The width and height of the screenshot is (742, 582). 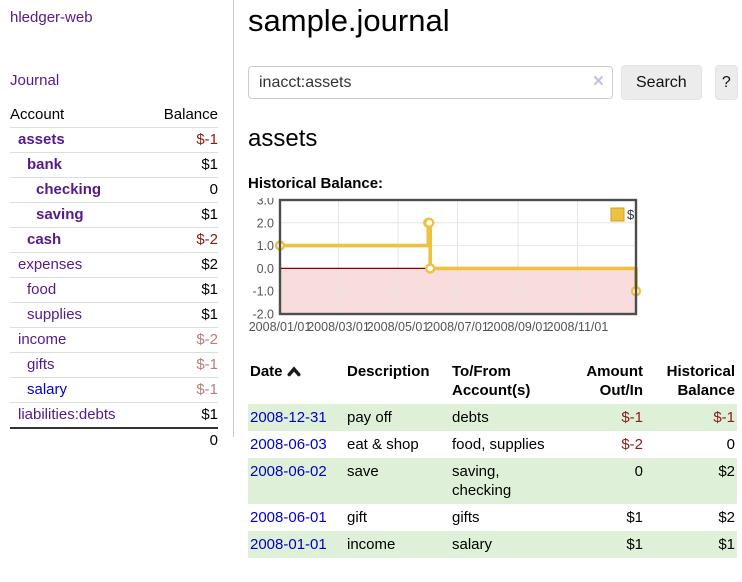 I want to click on svg-text: 2008/05/01, so click(x=398, y=327).